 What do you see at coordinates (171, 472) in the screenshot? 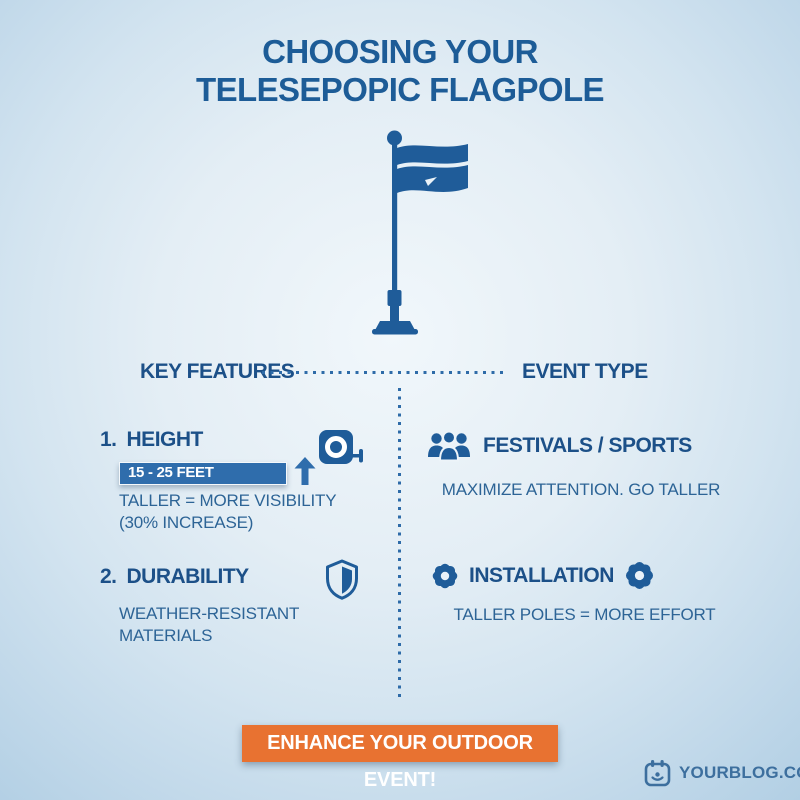
I see `height-range-label: 15 - 25 FEET` at bounding box center [171, 472].